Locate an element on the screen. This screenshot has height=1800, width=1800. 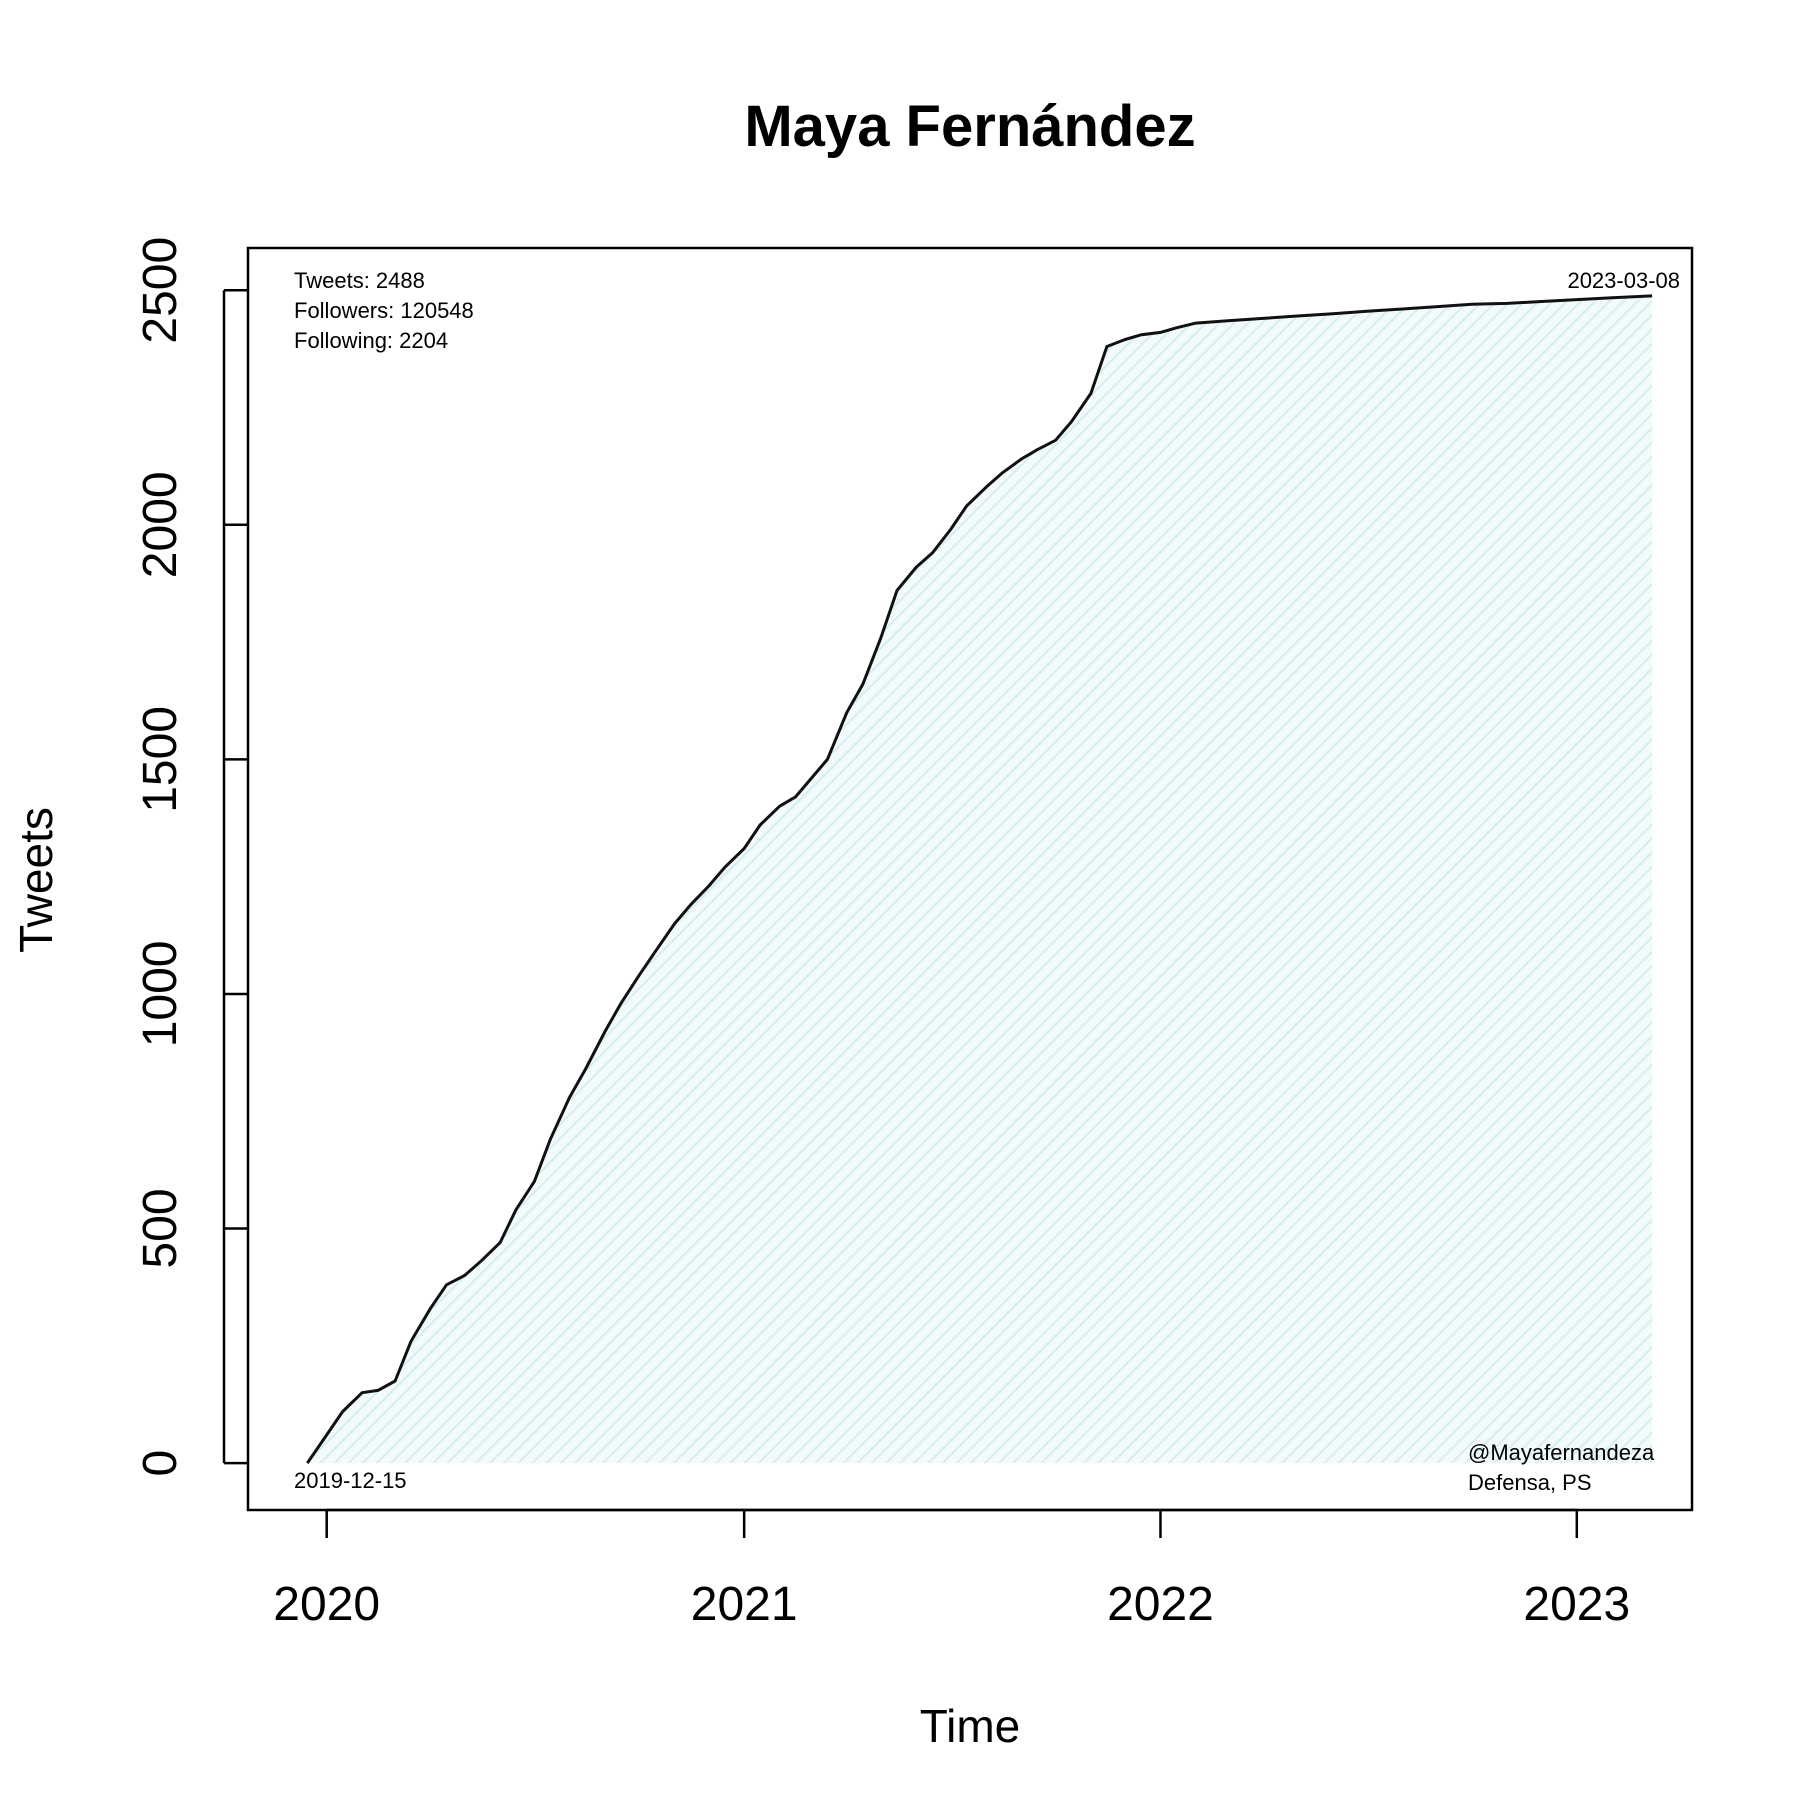
account-handle: @Mayafernandeza is located at coordinates (1561, 1452).